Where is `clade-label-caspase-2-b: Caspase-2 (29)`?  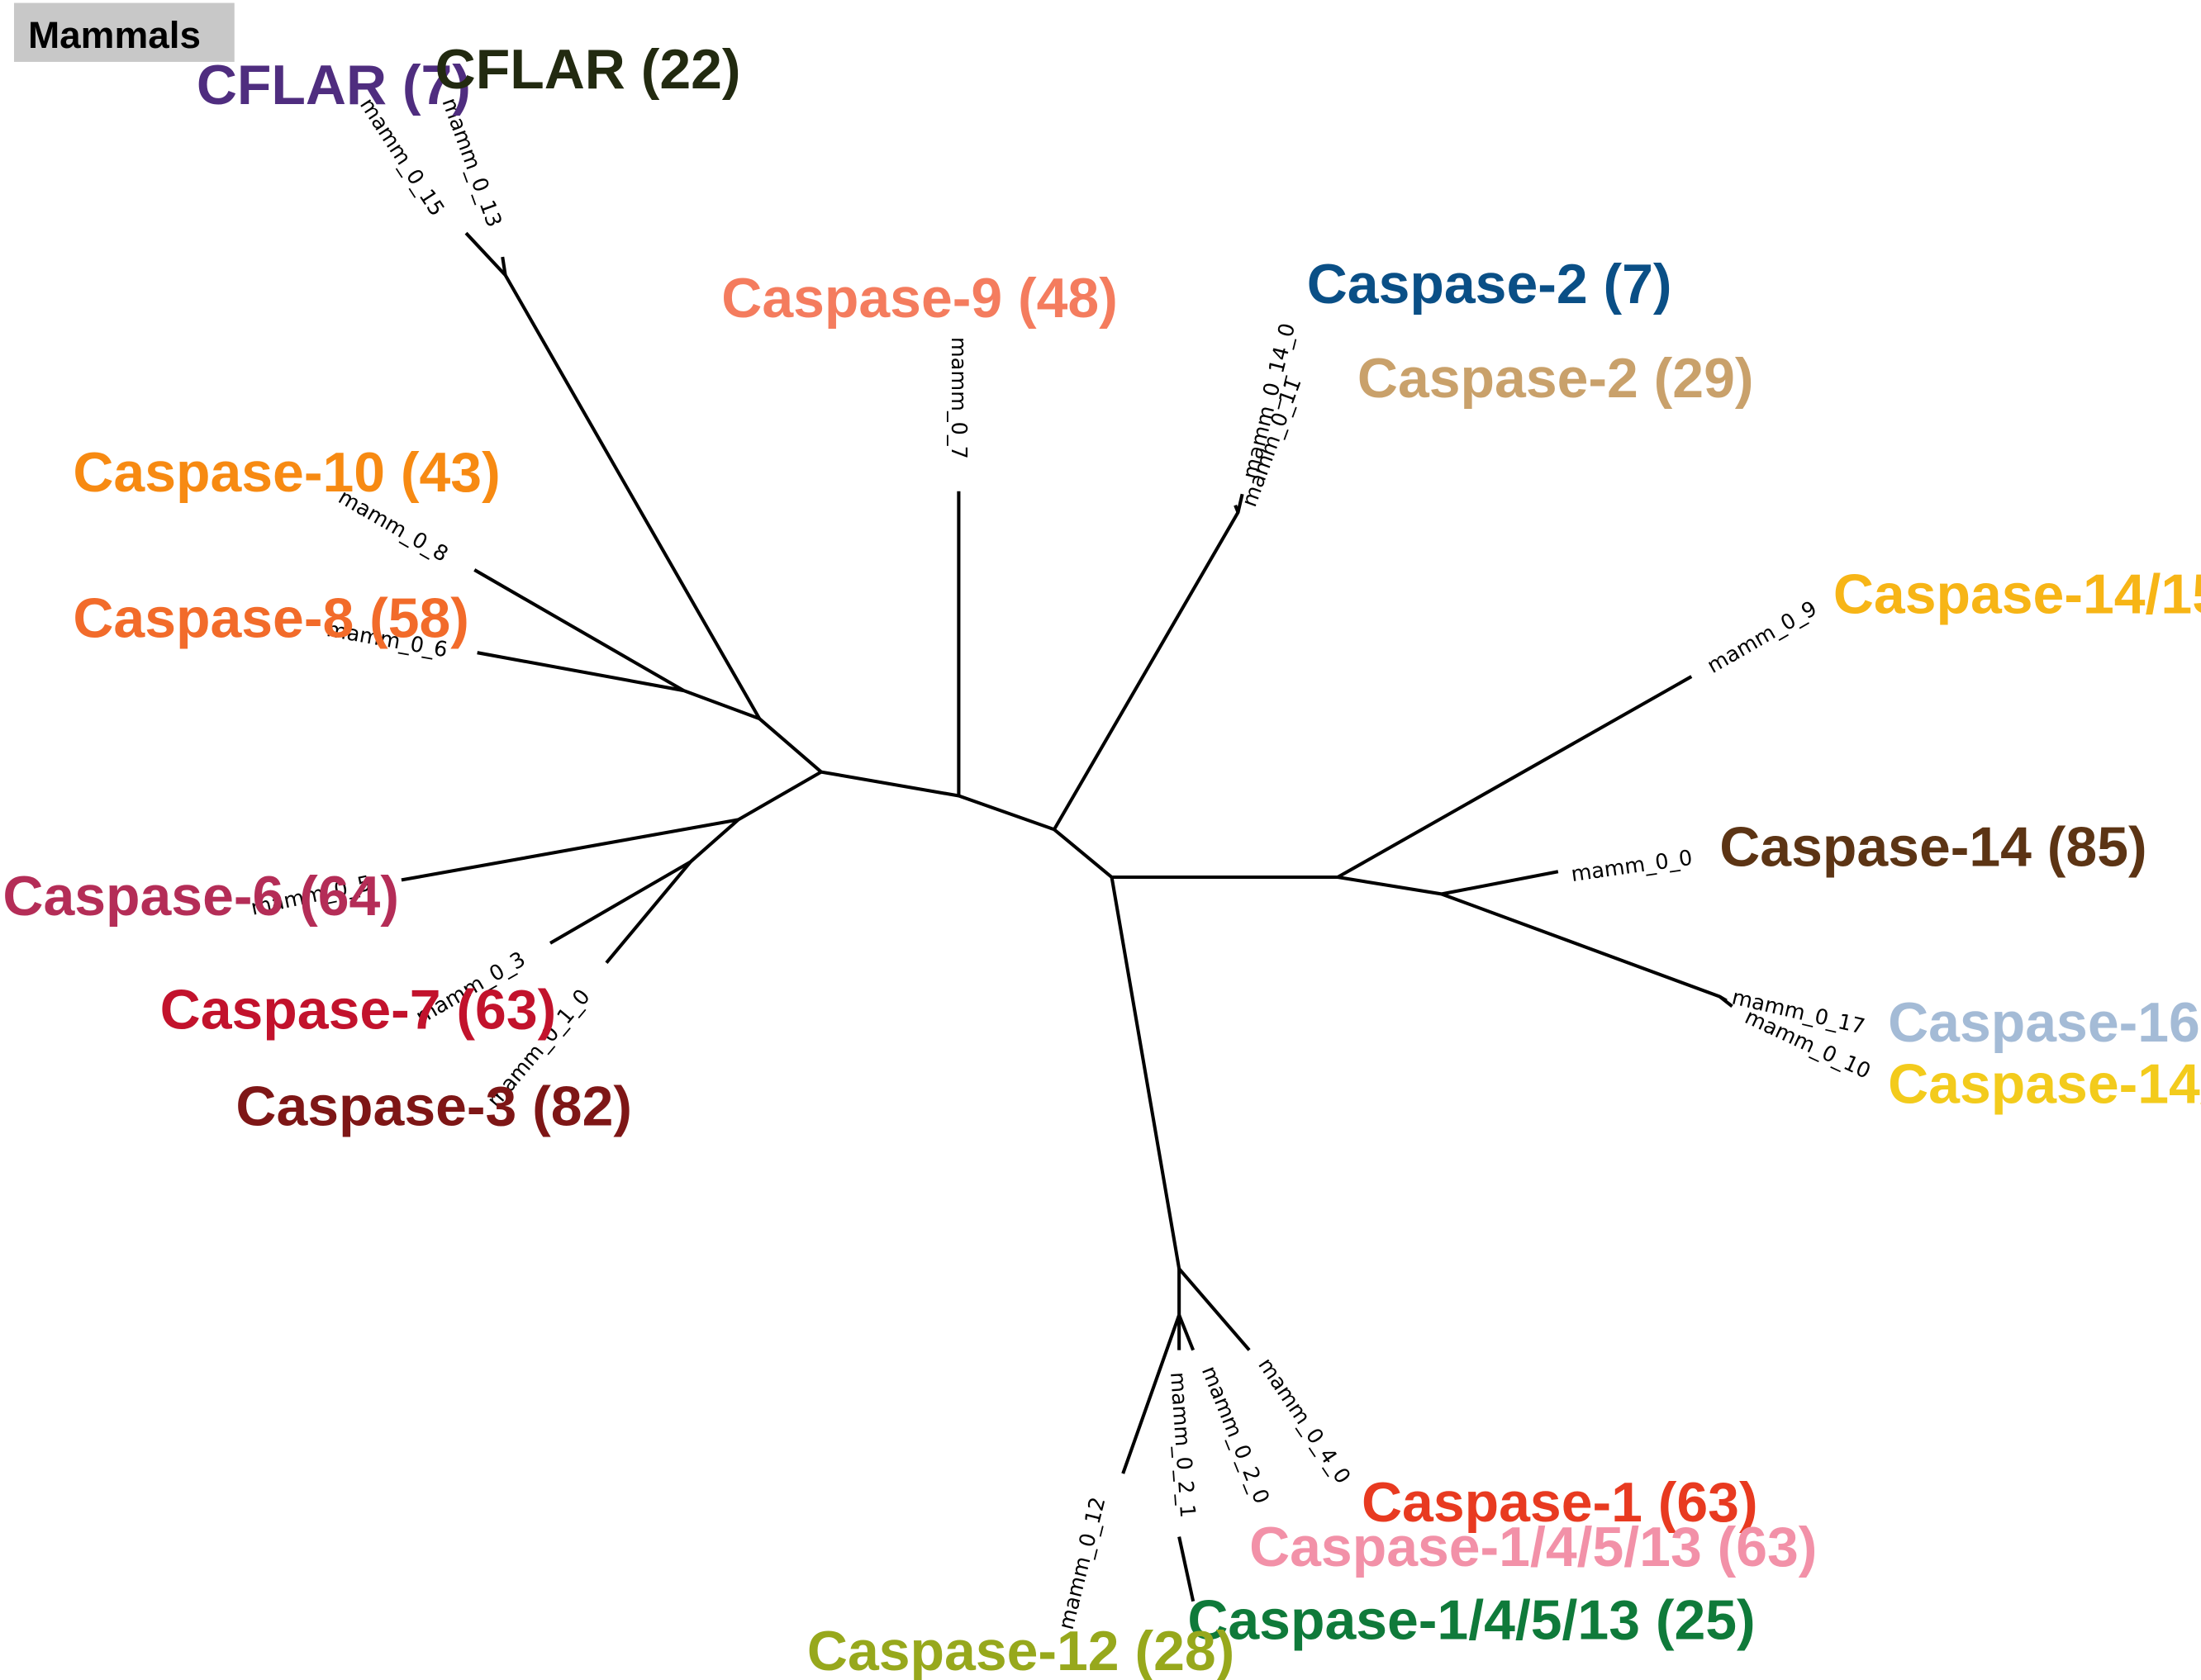
clade-label-caspase-2-b: Caspase-2 (29) is located at coordinates (1555, 378).